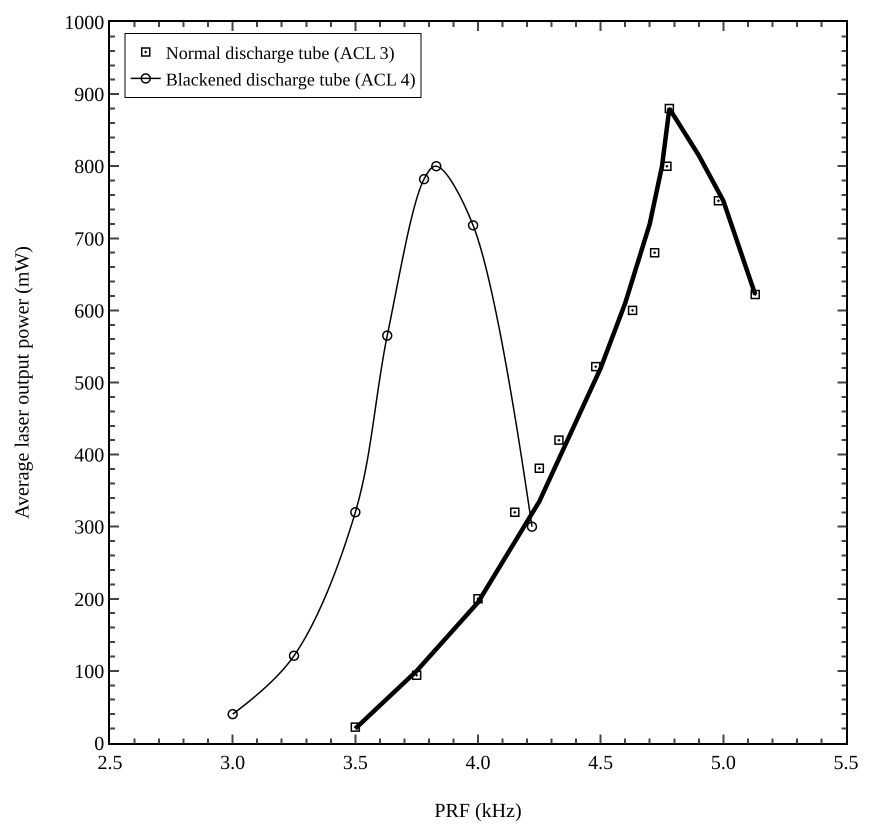 This screenshot has height=833, width=871. Describe the element at coordinates (723, 763) in the screenshot. I see `x-tick-label: 5.0` at that location.